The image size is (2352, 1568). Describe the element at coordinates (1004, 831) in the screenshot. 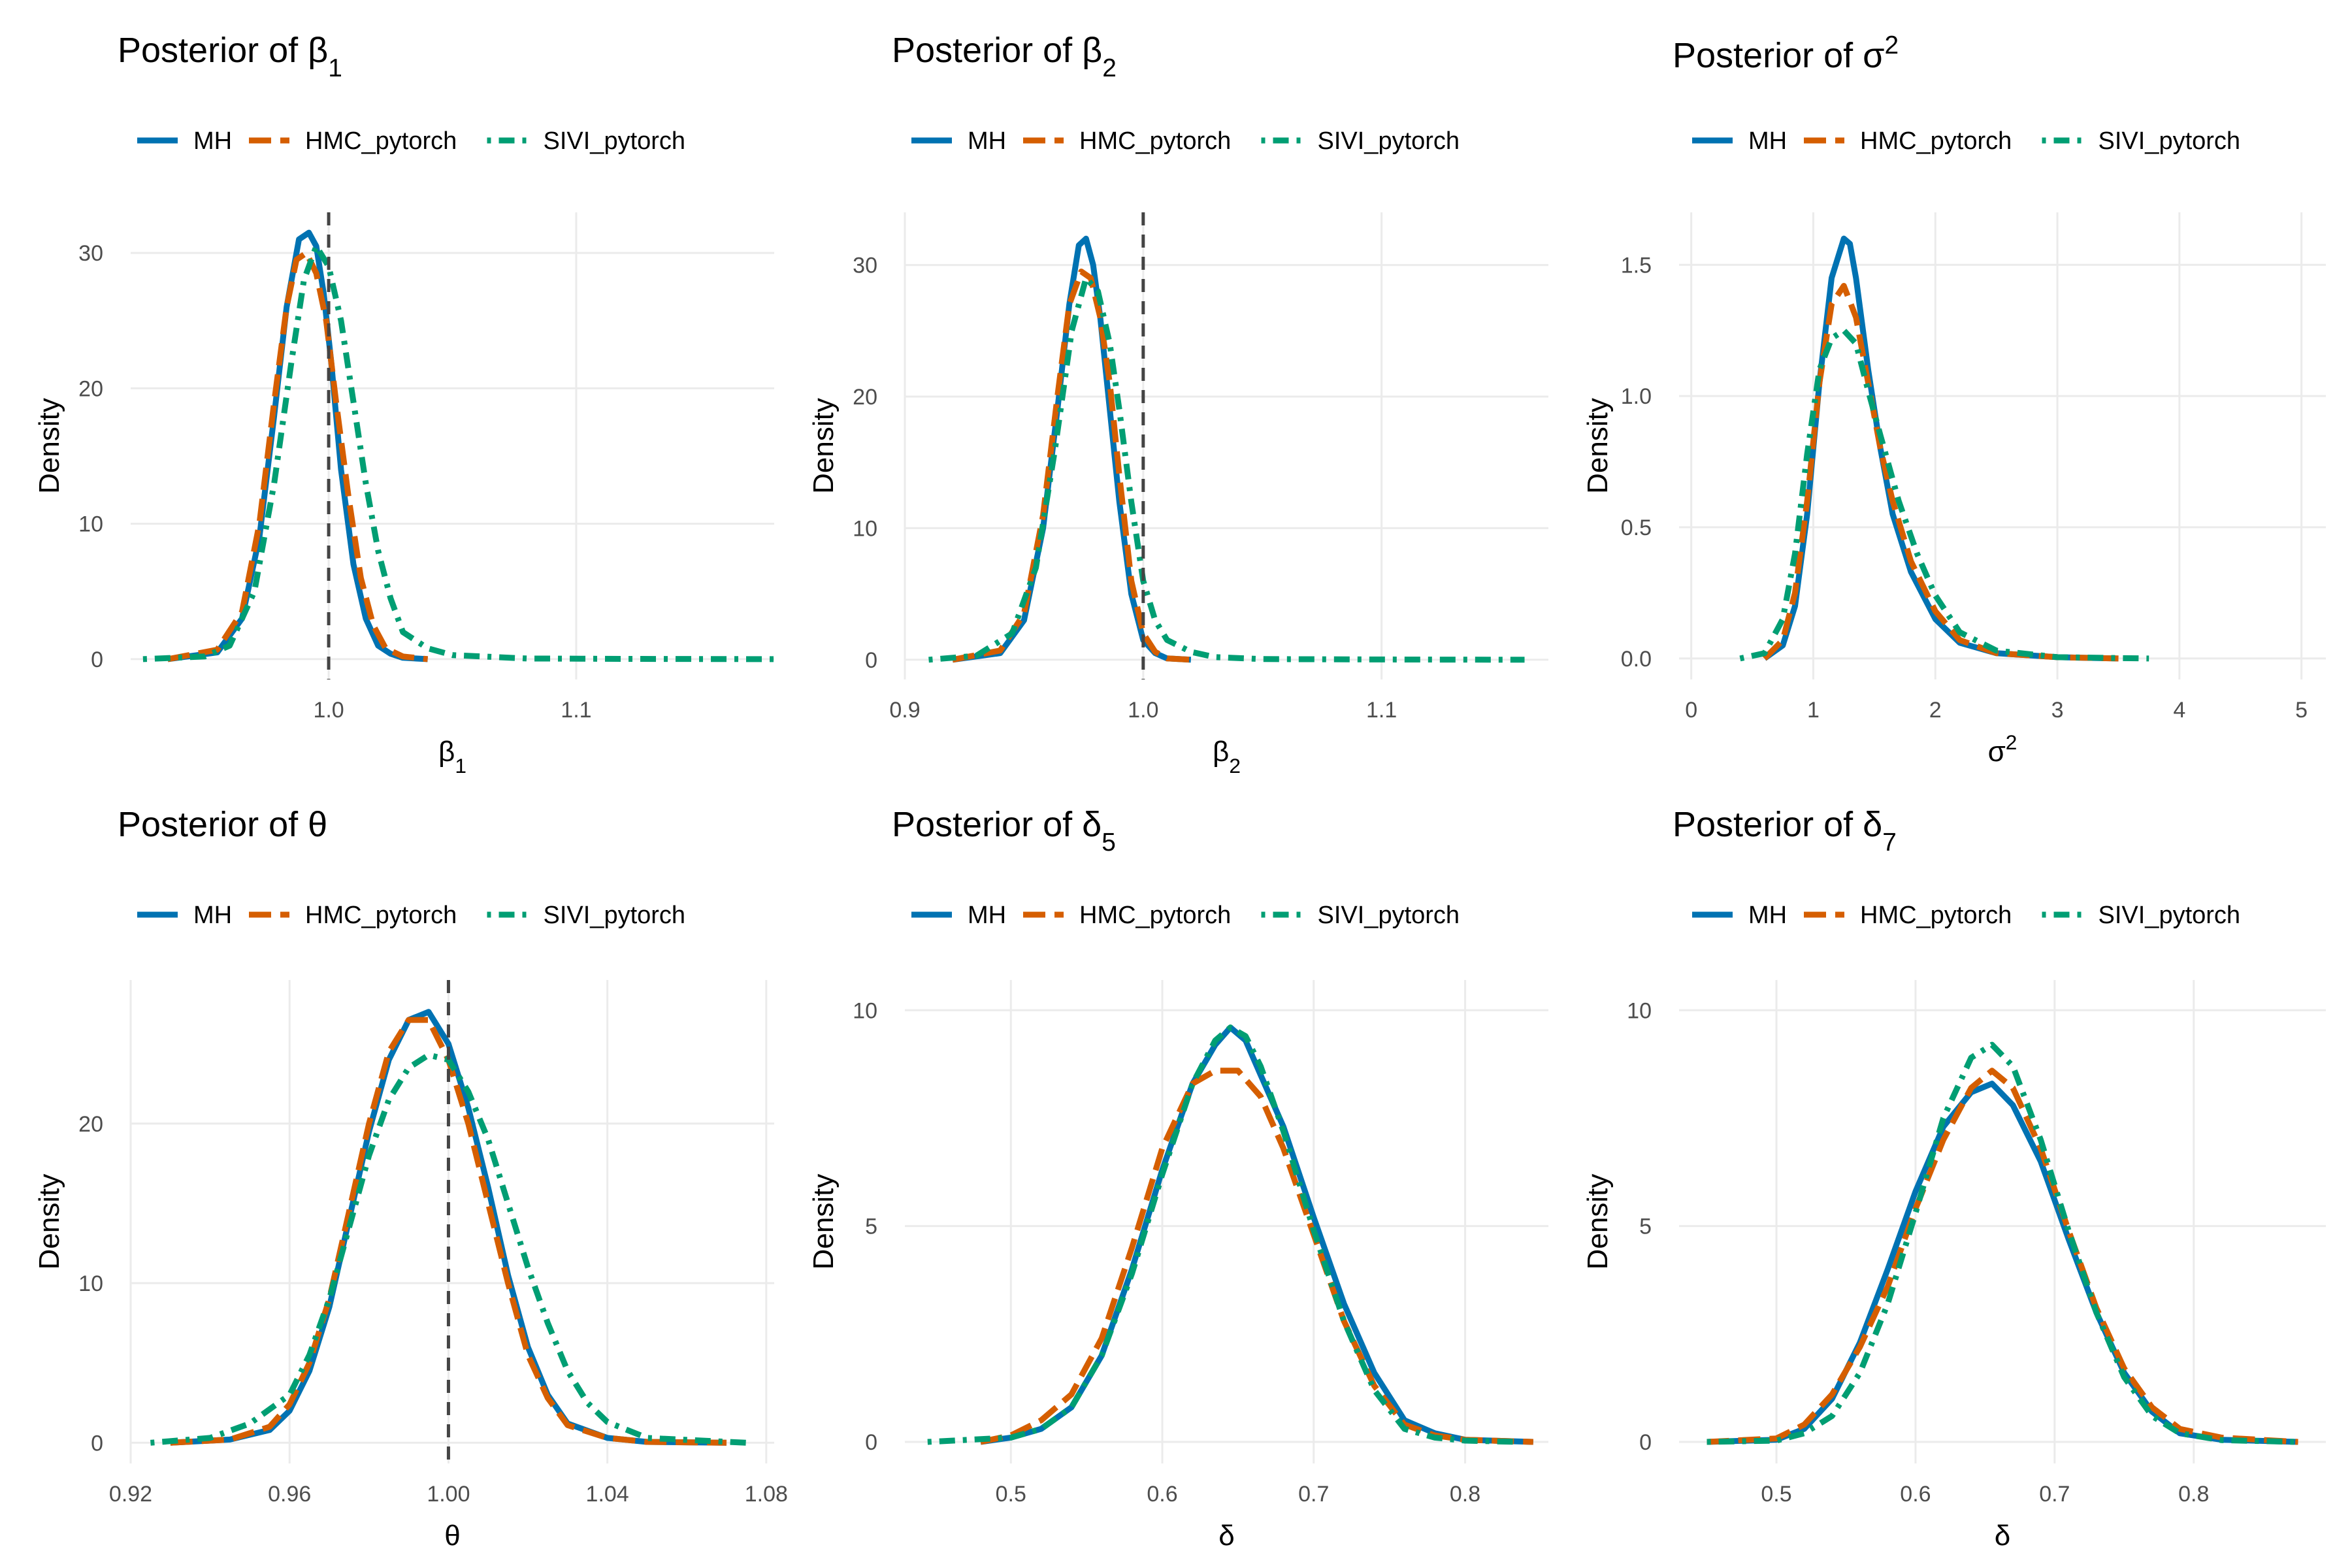

I see `panel-title: Posterior of δ5` at that location.